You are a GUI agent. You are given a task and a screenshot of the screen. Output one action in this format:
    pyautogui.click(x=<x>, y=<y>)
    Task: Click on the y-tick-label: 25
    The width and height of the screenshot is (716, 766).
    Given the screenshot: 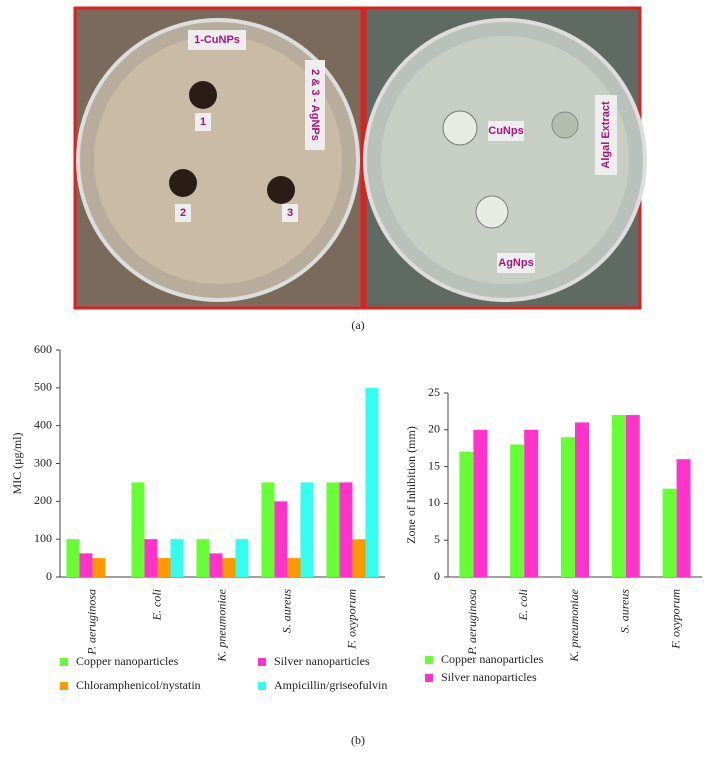 What is the action you would take?
    pyautogui.click(x=434, y=392)
    